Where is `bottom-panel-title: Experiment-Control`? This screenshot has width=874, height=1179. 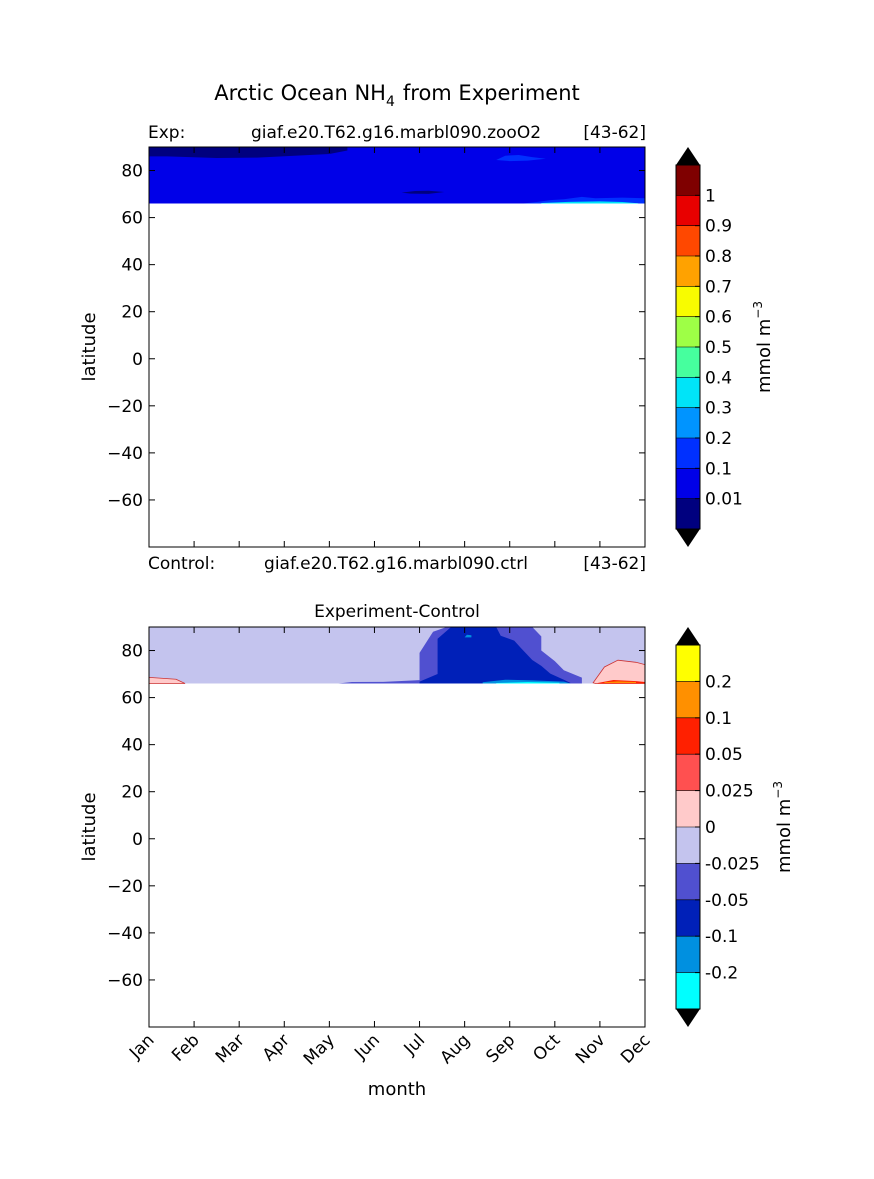 bottom-panel-title: Experiment-Control is located at coordinates (397, 612).